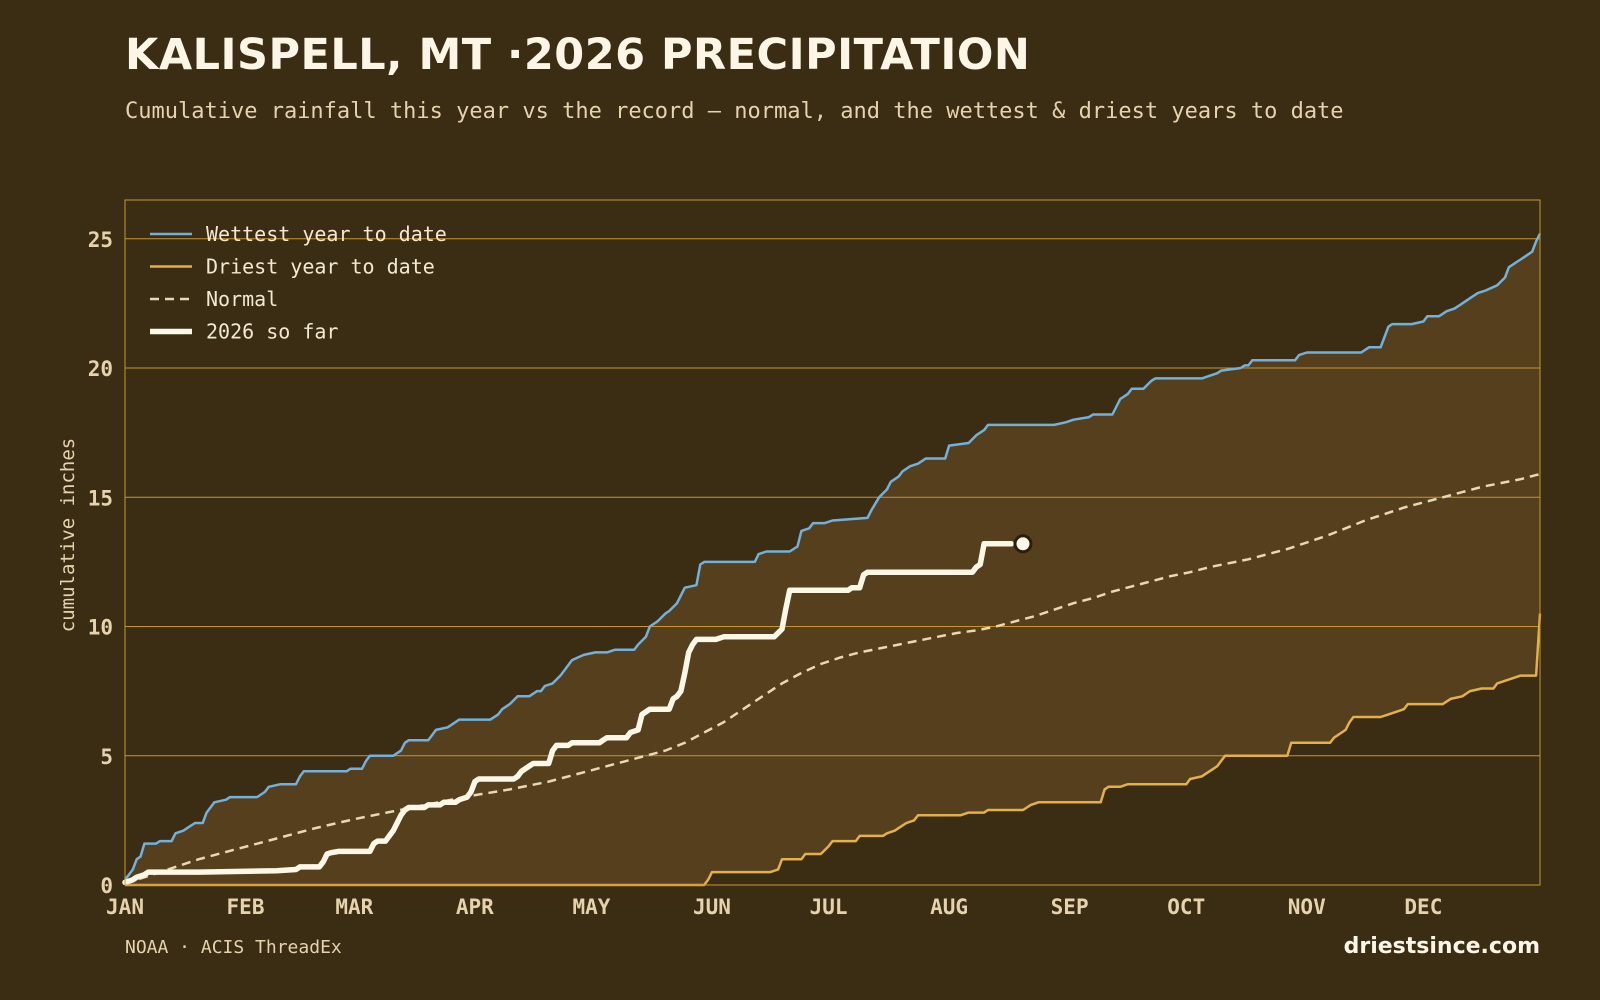 The height and width of the screenshot is (1000, 1600). I want to click on x-tick-label-mar: MAR, so click(354, 907).